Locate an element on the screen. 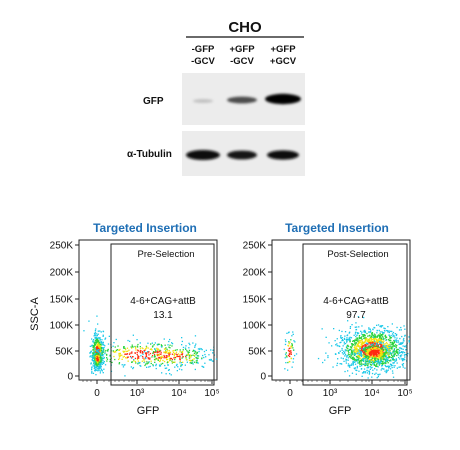 The width and height of the screenshot is (460, 450). y-tick-label: 50K is located at coordinates (64, 352).